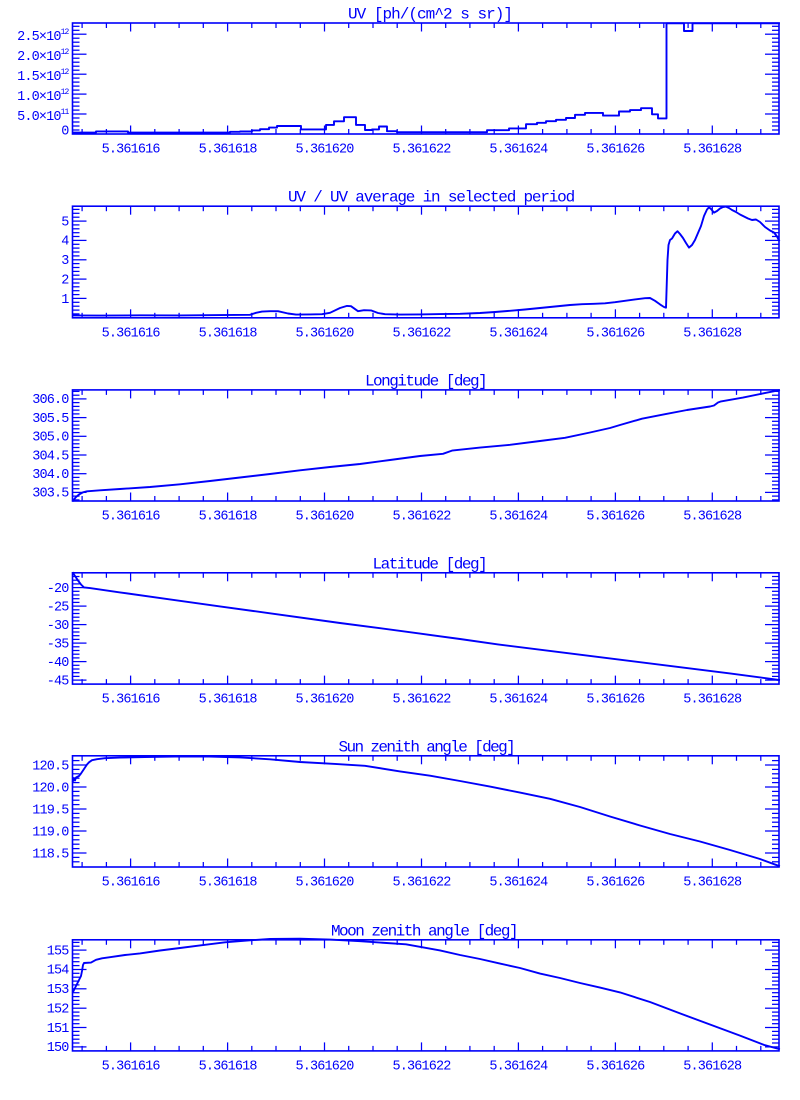  Describe the element at coordinates (50, 438) in the screenshot. I see `svg-text: 305.0` at that location.